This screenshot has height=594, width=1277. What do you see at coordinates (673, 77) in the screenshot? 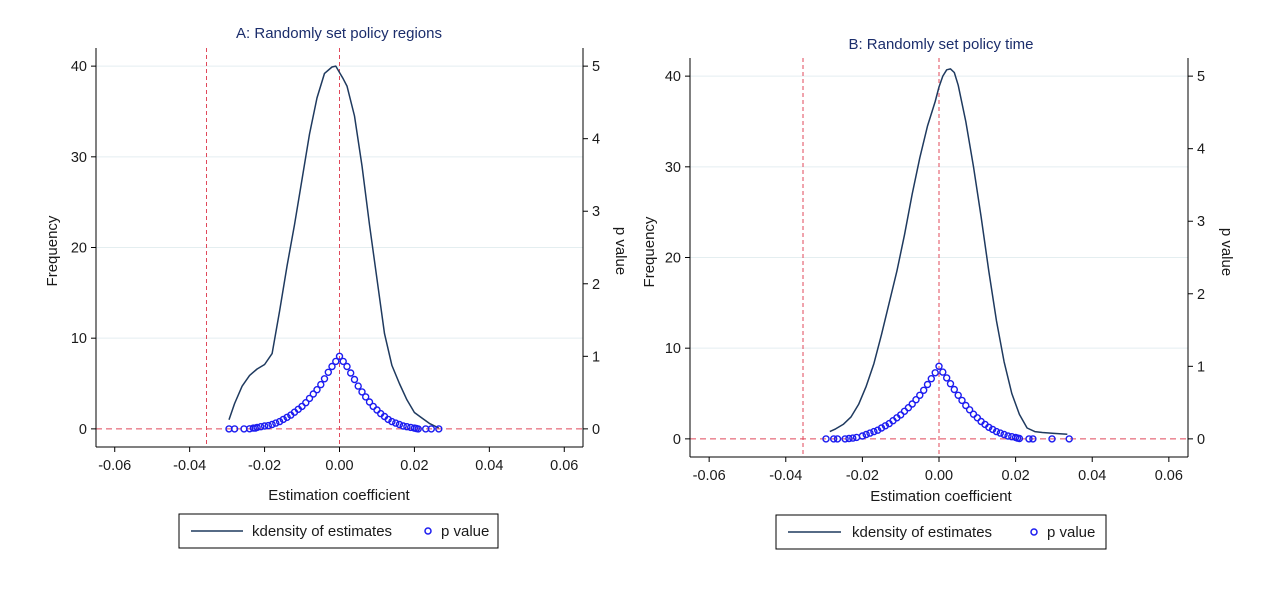
I see `y-tick-label: 40` at bounding box center [673, 77].